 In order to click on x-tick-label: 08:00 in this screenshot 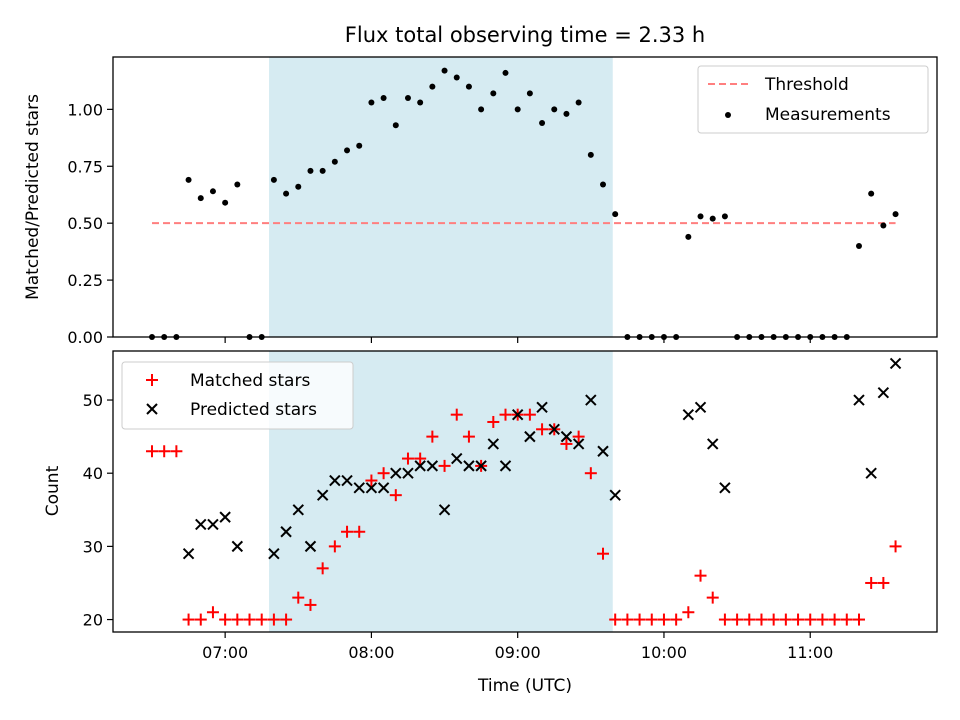, I will do `click(371, 652)`.